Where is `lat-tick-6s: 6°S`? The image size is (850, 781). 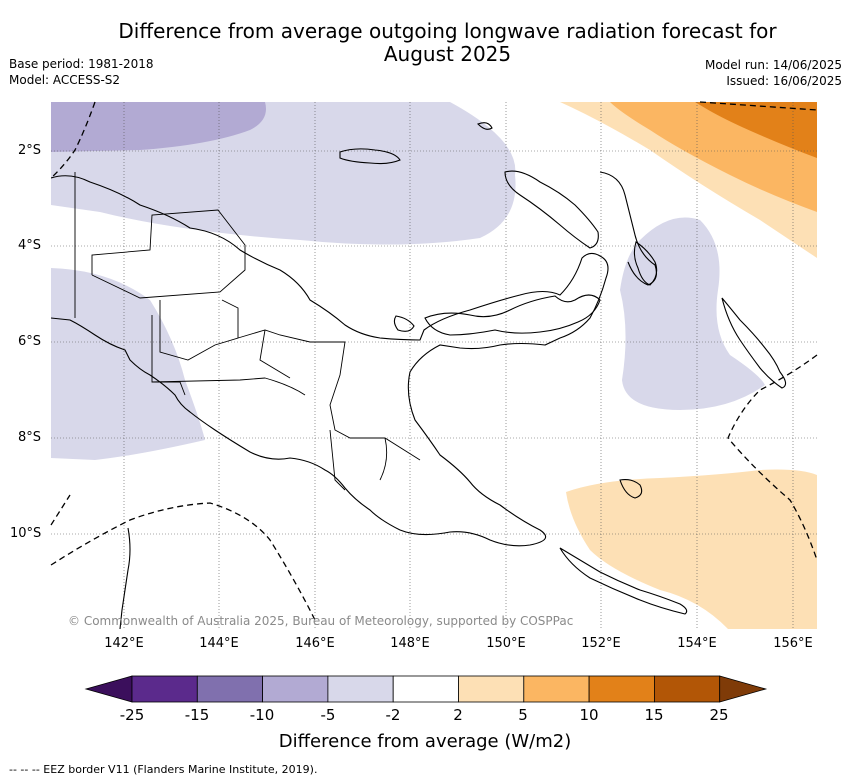 lat-tick-6s: 6°S is located at coordinates (30, 341).